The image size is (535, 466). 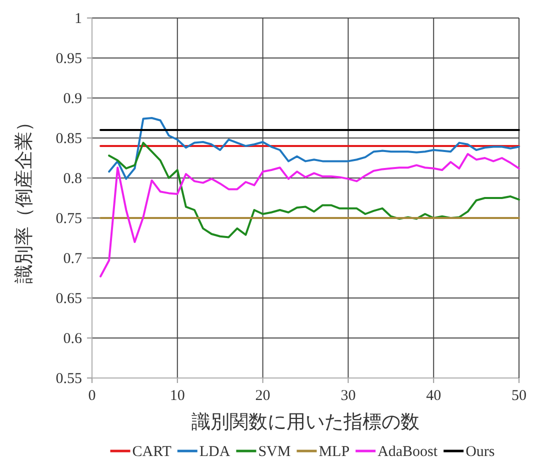 I want to click on x-tick-label: 0, so click(x=92, y=396).